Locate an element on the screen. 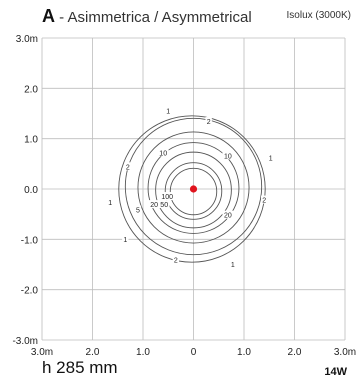 Image resolution: width=357 pixels, height=380 pixels. title-text: - Asimmetrica / Asymmetrical is located at coordinates (153, 17).